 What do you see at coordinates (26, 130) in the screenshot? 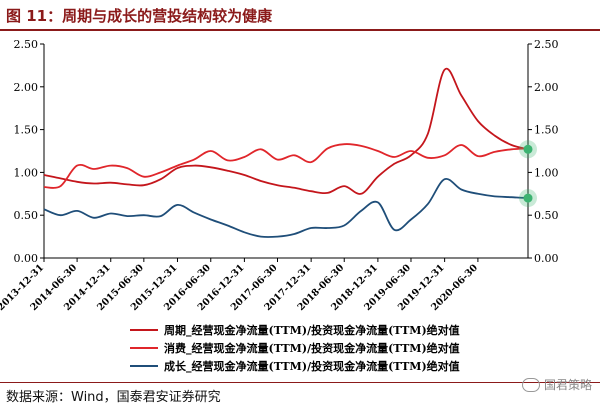
I see `y-tick-label-left: 1.50` at bounding box center [26, 130].